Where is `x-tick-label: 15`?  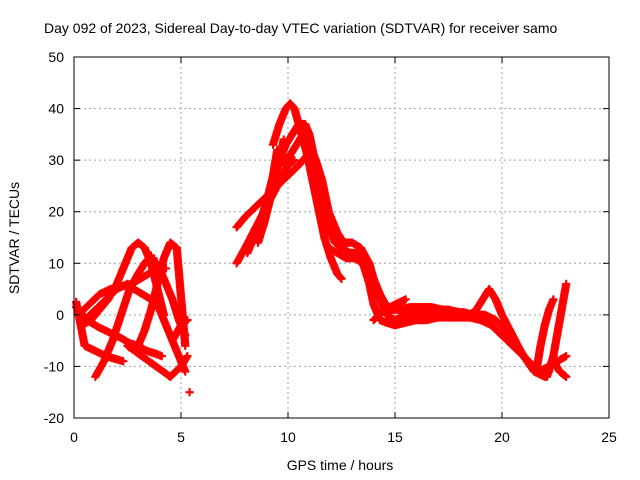 x-tick-label: 15 is located at coordinates (395, 437).